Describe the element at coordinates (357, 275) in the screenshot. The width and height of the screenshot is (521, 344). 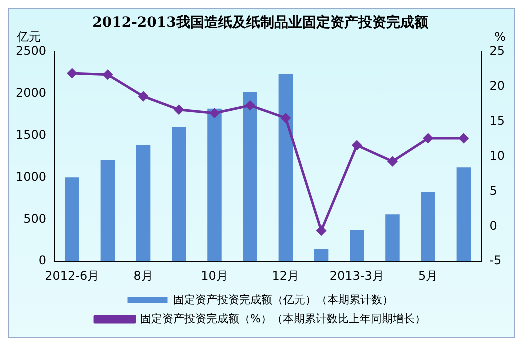
I see `x-tick-label: 2013-3月` at that location.